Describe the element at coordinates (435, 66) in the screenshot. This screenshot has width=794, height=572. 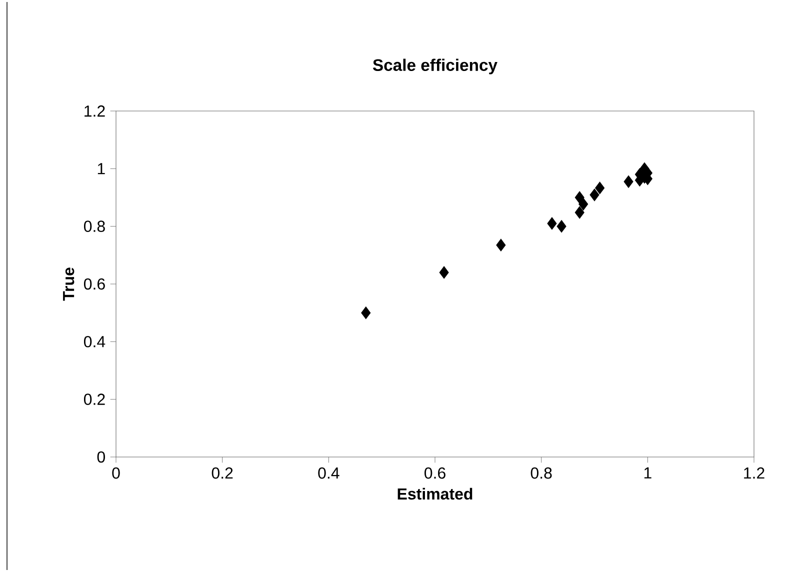
I see `chart-title: Scale efficiency` at that location.